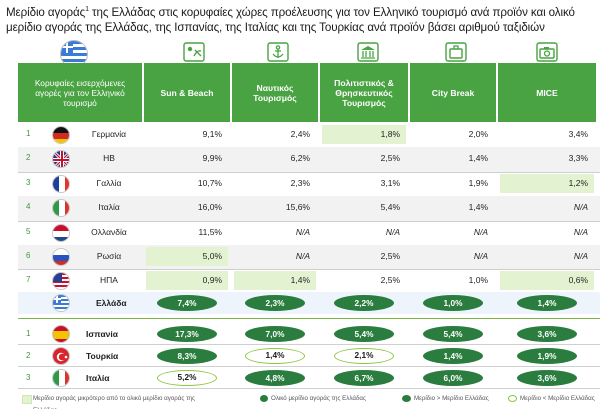 The height and width of the screenshot is (409, 600). Describe the element at coordinates (187, 356) in the screenshot. I see `competitor-share-pill: 8,3%` at that location.